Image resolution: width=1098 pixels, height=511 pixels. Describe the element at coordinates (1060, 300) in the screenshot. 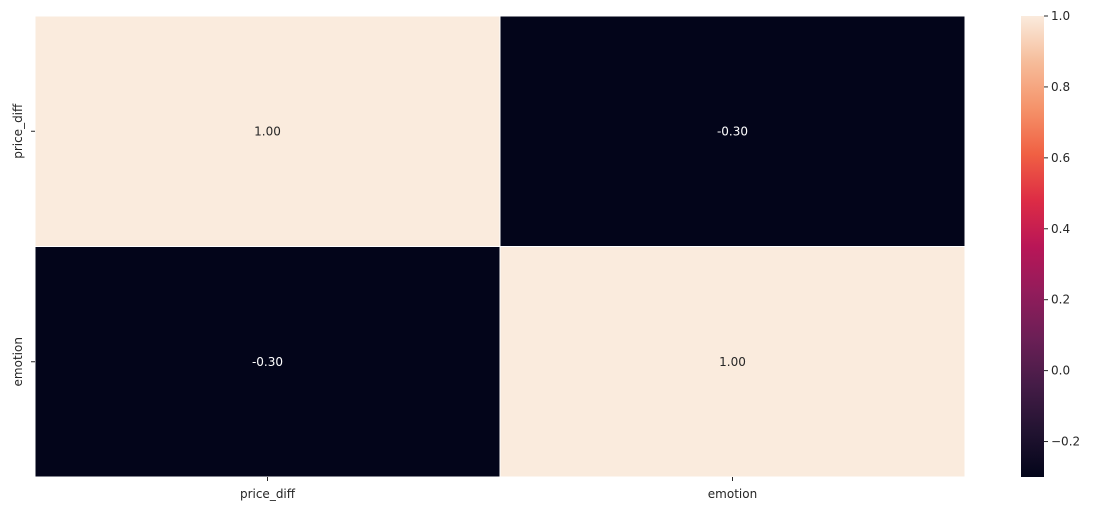

I see `colorbar-tick-label: 0.2` at that location.